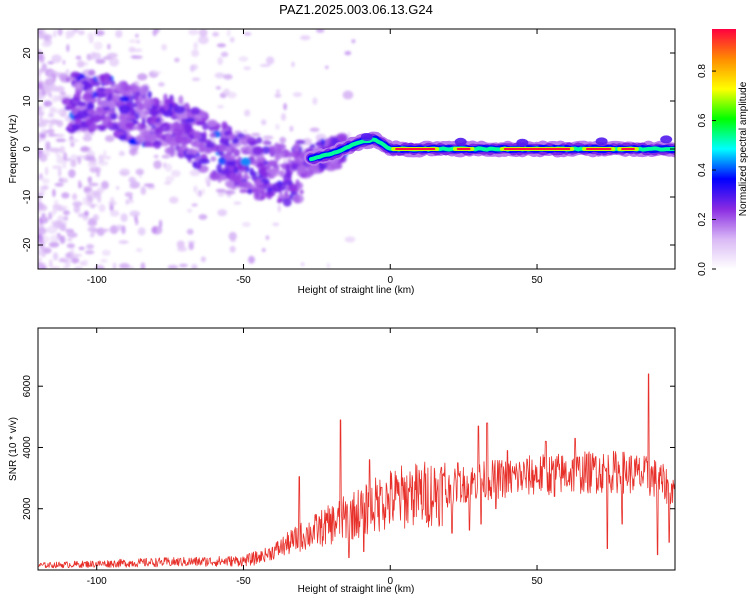 This screenshot has height=600, width=750. What do you see at coordinates (702, 170) in the screenshot?
I see `colorbar-tick-label: 0.4` at bounding box center [702, 170].